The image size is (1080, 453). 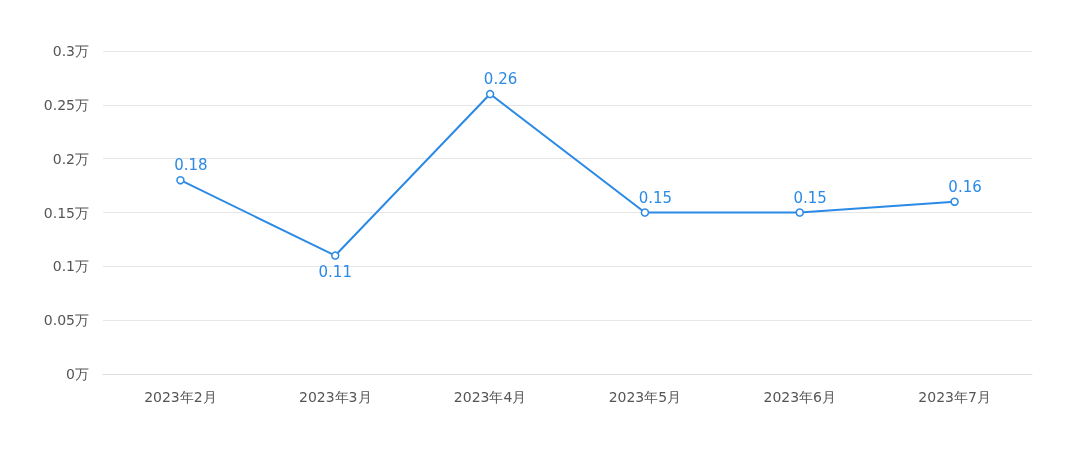 I want to click on y-tick-label: 0.25万, so click(x=66, y=104).